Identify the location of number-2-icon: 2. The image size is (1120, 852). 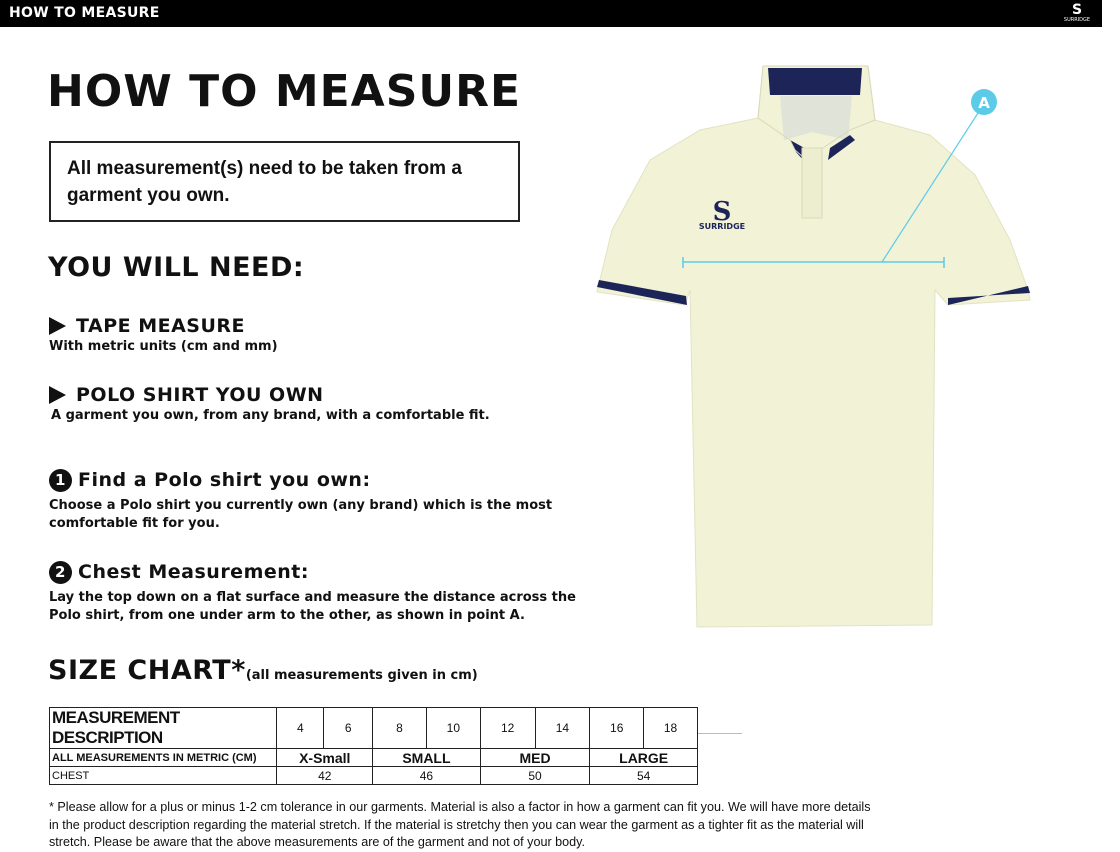
(60, 572).